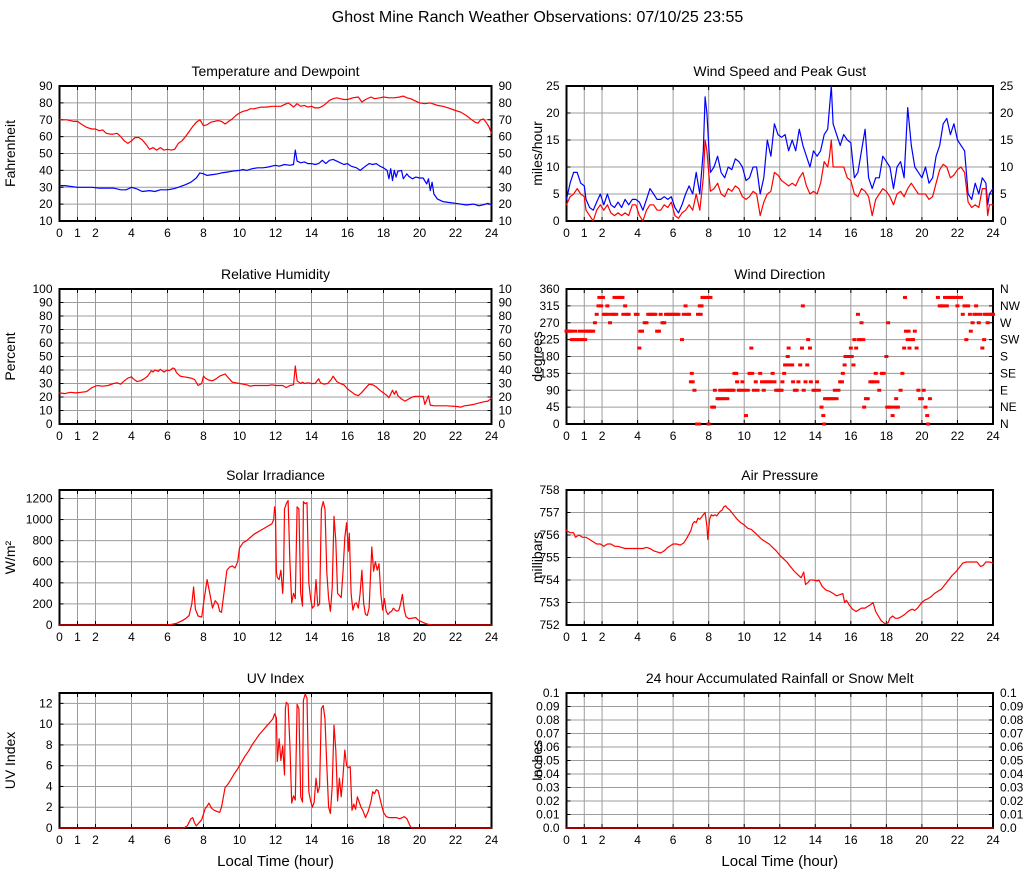 This screenshot has width=1027, height=878. I want to click on svg-text: 0.06, so click(548, 747).